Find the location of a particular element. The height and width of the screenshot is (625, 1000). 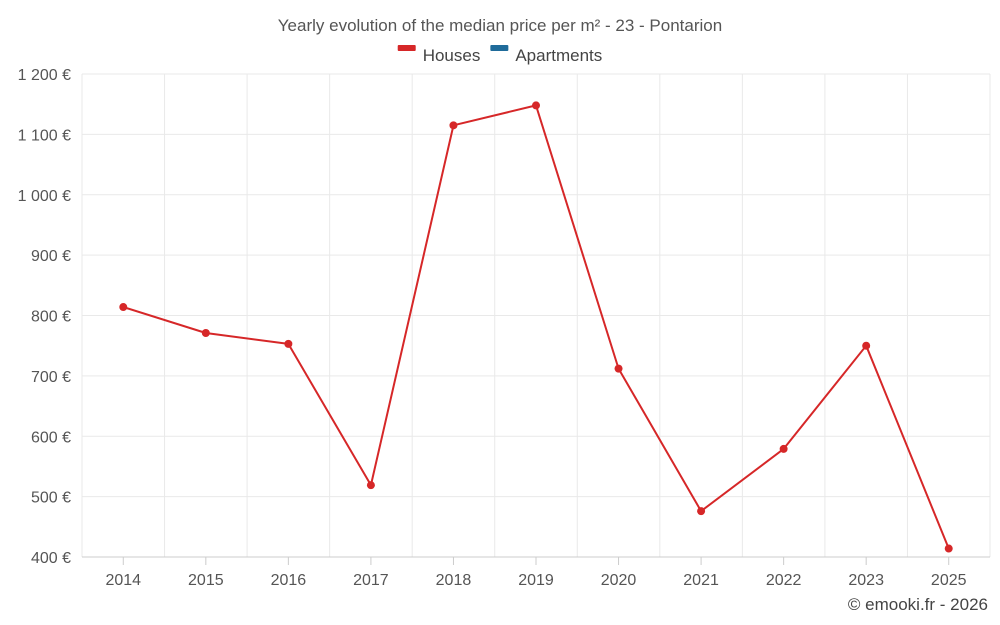

legend-item-apartments: Apartments is located at coordinates (546, 55).